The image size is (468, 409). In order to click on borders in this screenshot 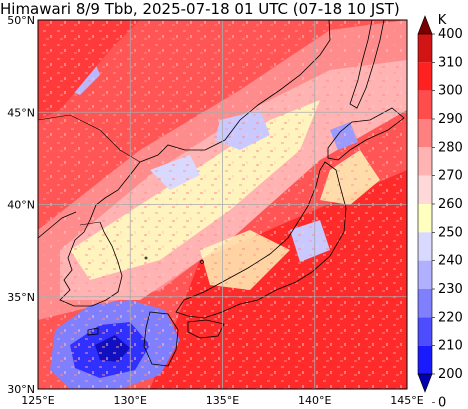, I will do `click(89, 170)`.